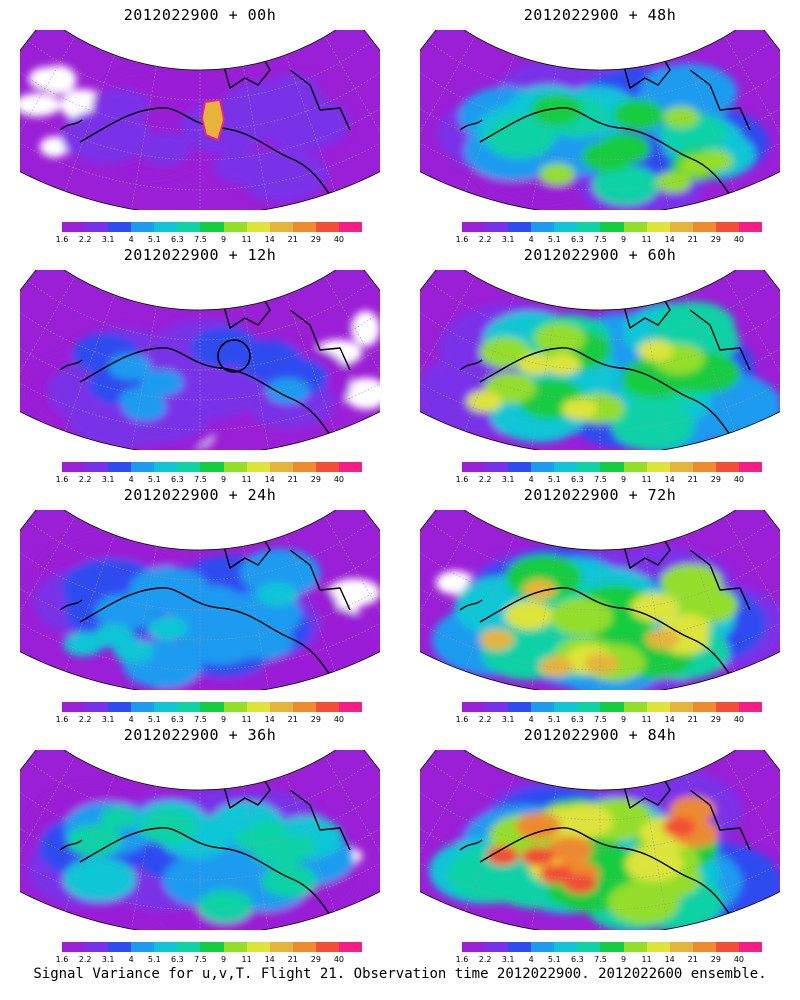  I want to click on colorbar-tick-label: 21, so click(292, 719).